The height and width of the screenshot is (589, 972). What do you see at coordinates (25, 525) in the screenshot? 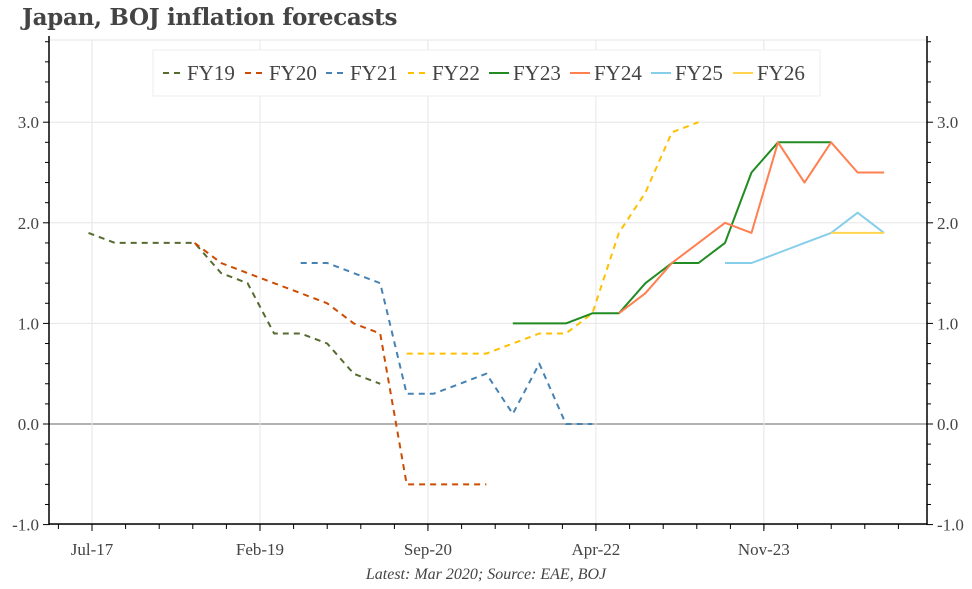
I see `y-tick-label-left: -1.0` at bounding box center [25, 525].